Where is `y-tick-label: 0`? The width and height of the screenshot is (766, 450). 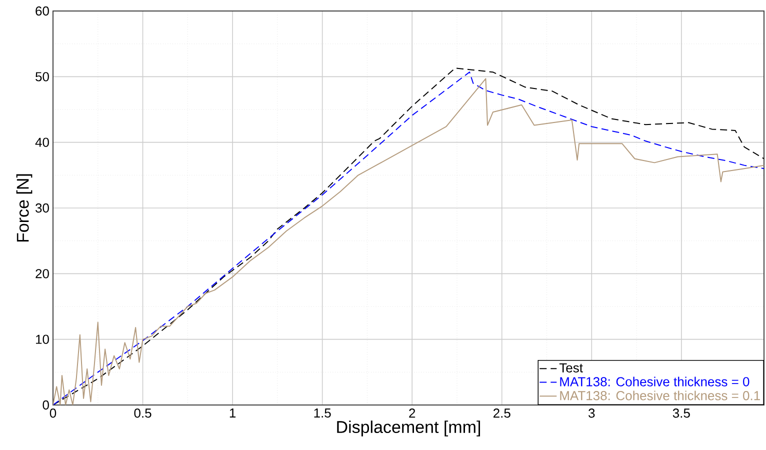 y-tick-label: 0 is located at coordinates (45, 405).